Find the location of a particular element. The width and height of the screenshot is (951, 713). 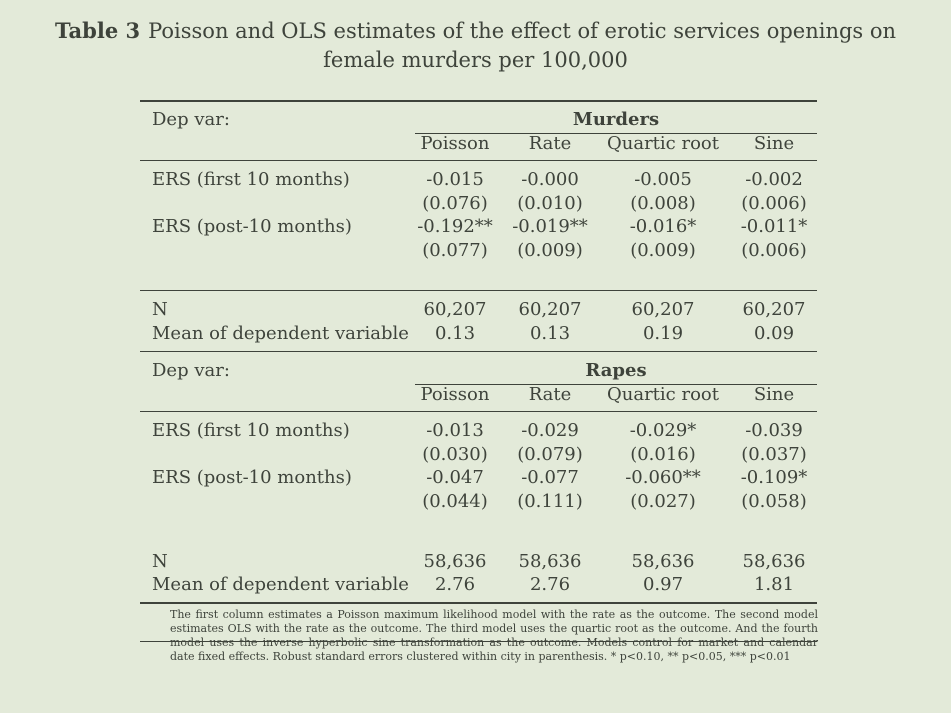

group-title-rapes: Rapes is located at coordinates (616, 370).